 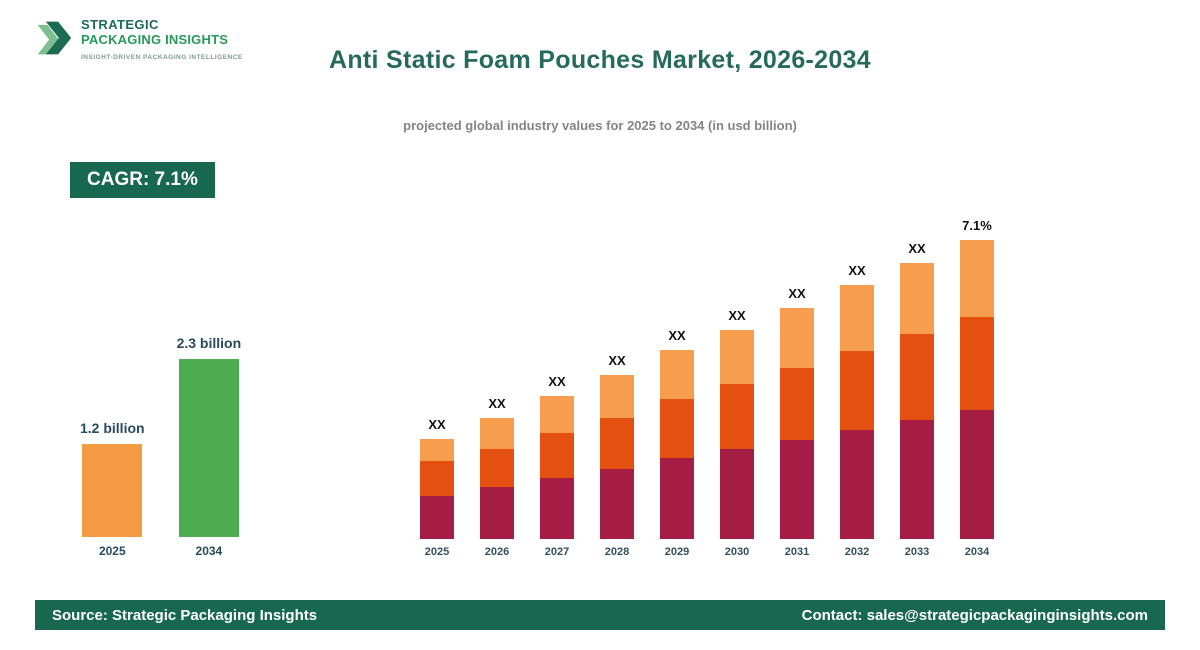 I want to click on bar-year-label: 2027, so click(x=557, y=552).